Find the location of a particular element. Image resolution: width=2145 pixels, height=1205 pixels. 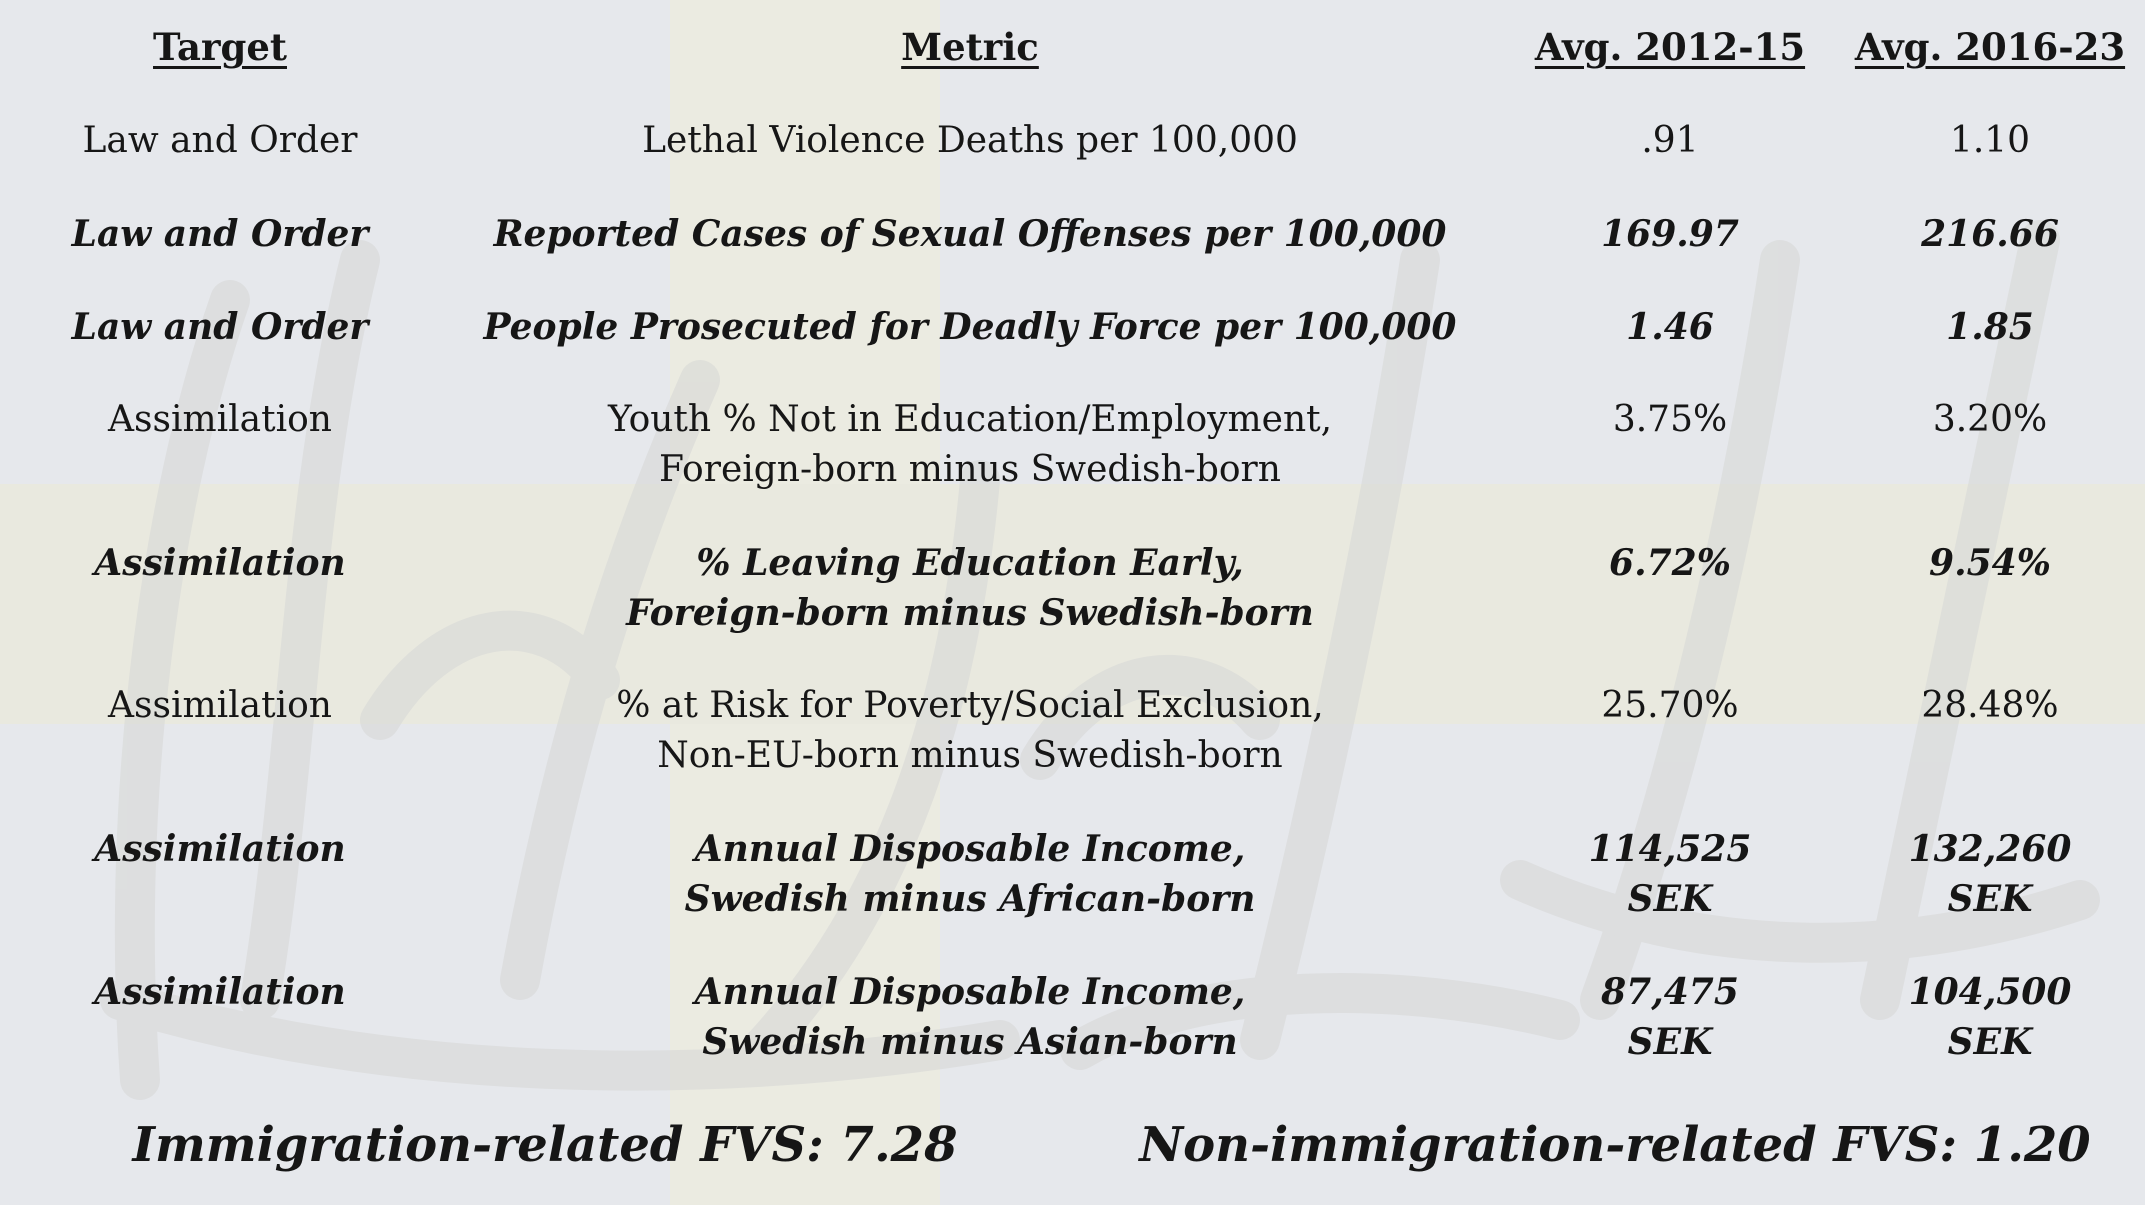

row-4-avg-2012-15: 3.75% is located at coordinates (1670, 419).